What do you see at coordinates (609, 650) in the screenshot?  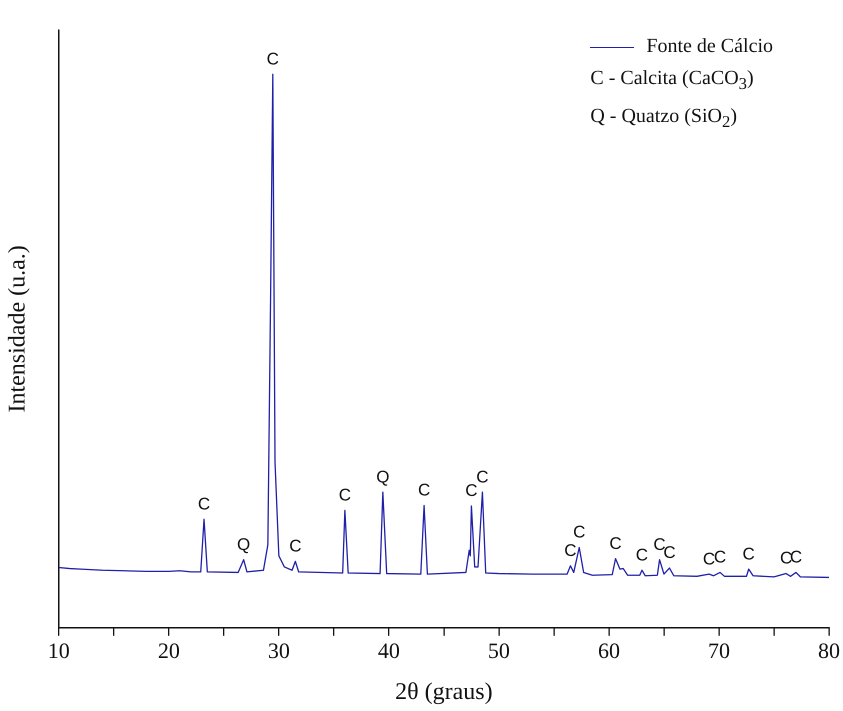 I see `x-tick-label: 60` at bounding box center [609, 650].